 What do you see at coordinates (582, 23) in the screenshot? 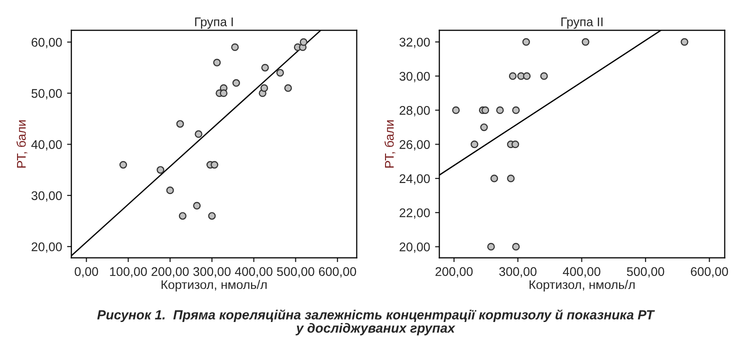
I see `chart-title: Група II` at bounding box center [582, 23].